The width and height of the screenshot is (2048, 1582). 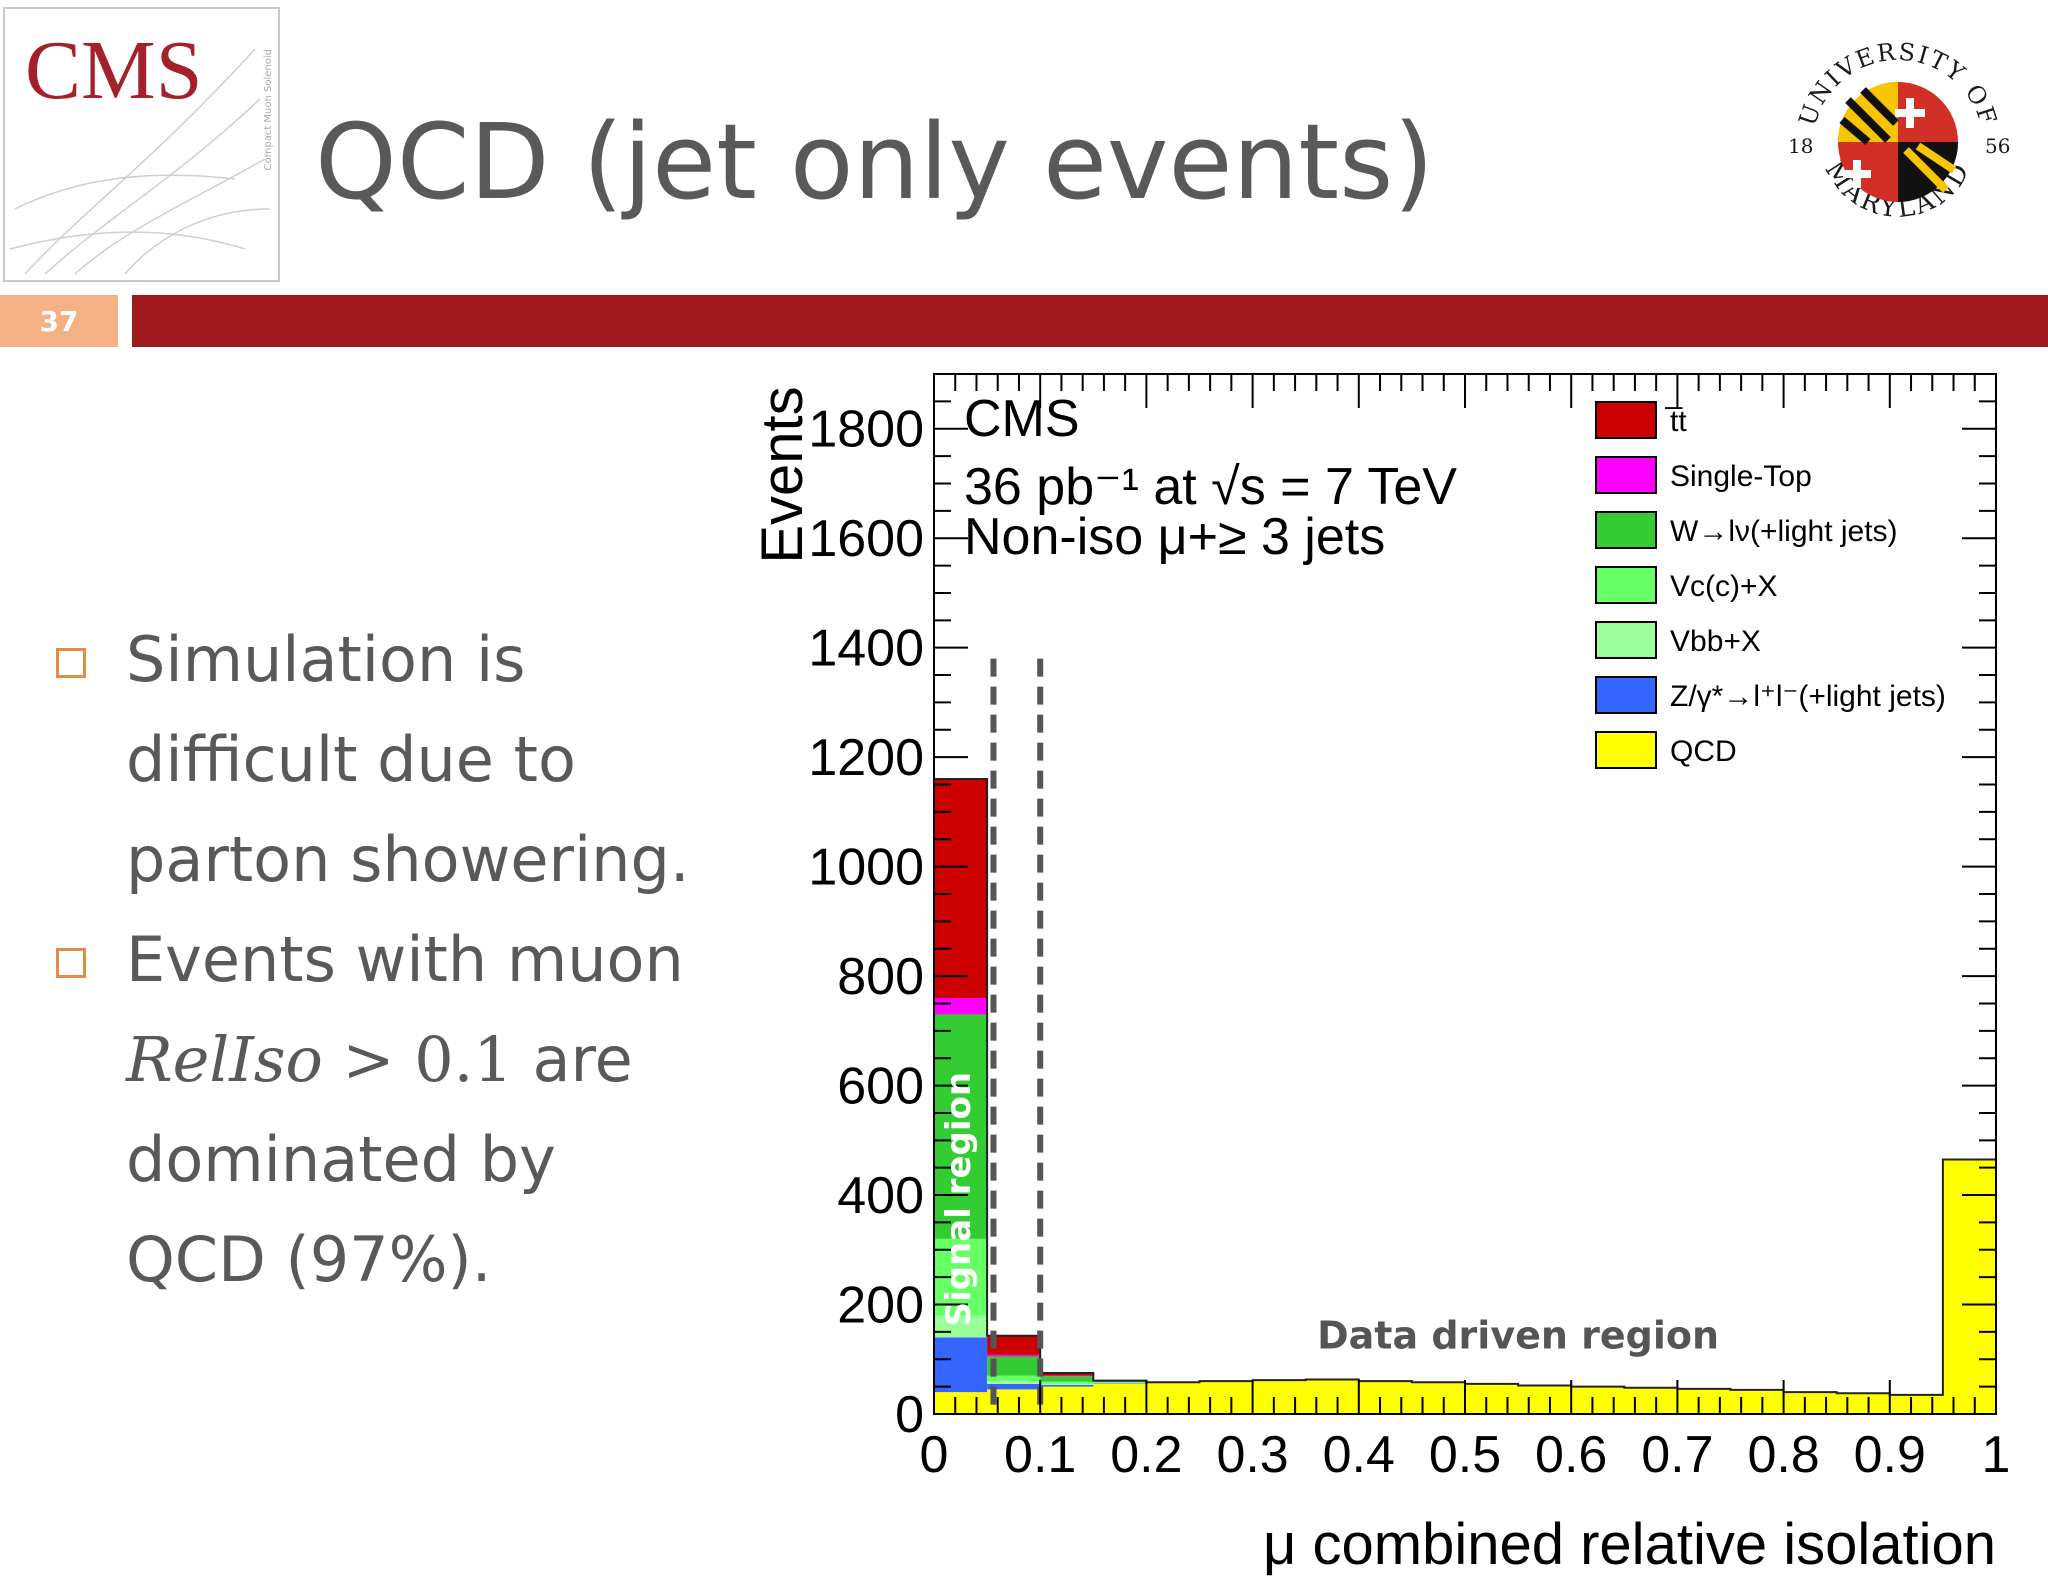 What do you see at coordinates (1890, 1455) in the screenshot?
I see `x-tick-label: 0.9` at bounding box center [1890, 1455].